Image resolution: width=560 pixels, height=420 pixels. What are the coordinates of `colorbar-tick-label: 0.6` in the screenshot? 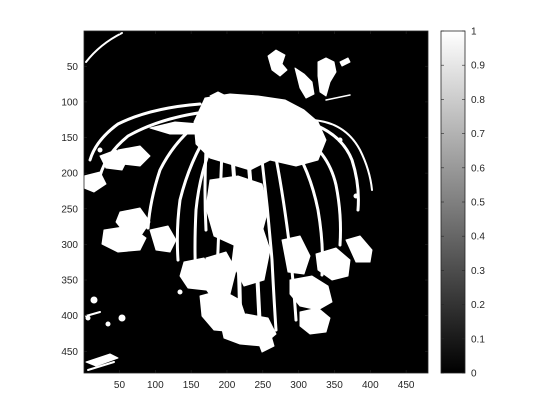 It's located at (478, 168).